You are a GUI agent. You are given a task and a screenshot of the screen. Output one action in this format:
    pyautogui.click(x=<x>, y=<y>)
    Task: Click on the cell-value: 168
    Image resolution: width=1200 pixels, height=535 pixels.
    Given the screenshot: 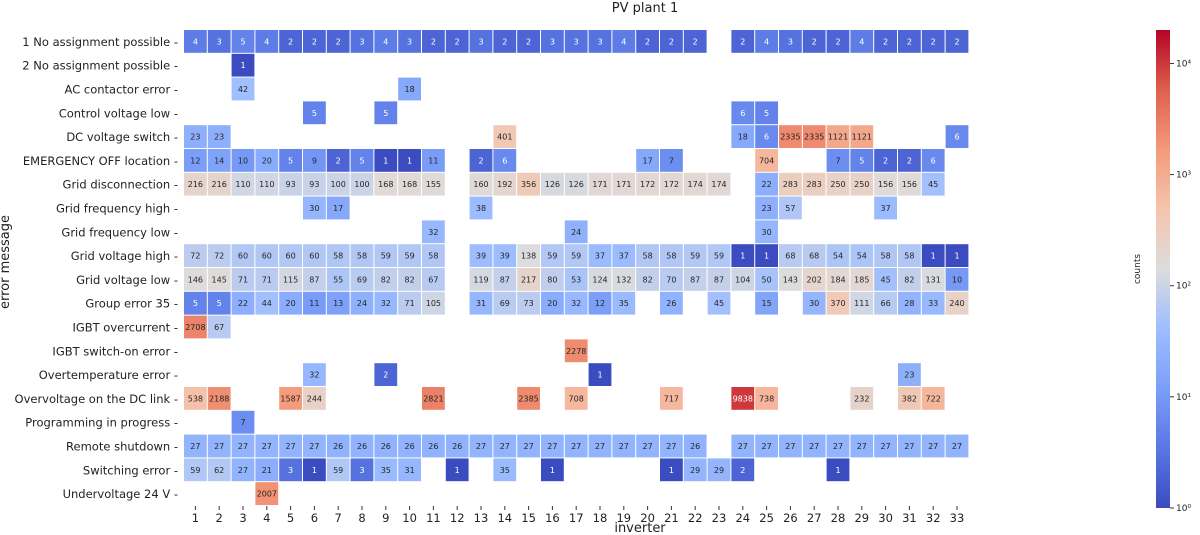 What is the action you would take?
    pyautogui.click(x=409, y=184)
    